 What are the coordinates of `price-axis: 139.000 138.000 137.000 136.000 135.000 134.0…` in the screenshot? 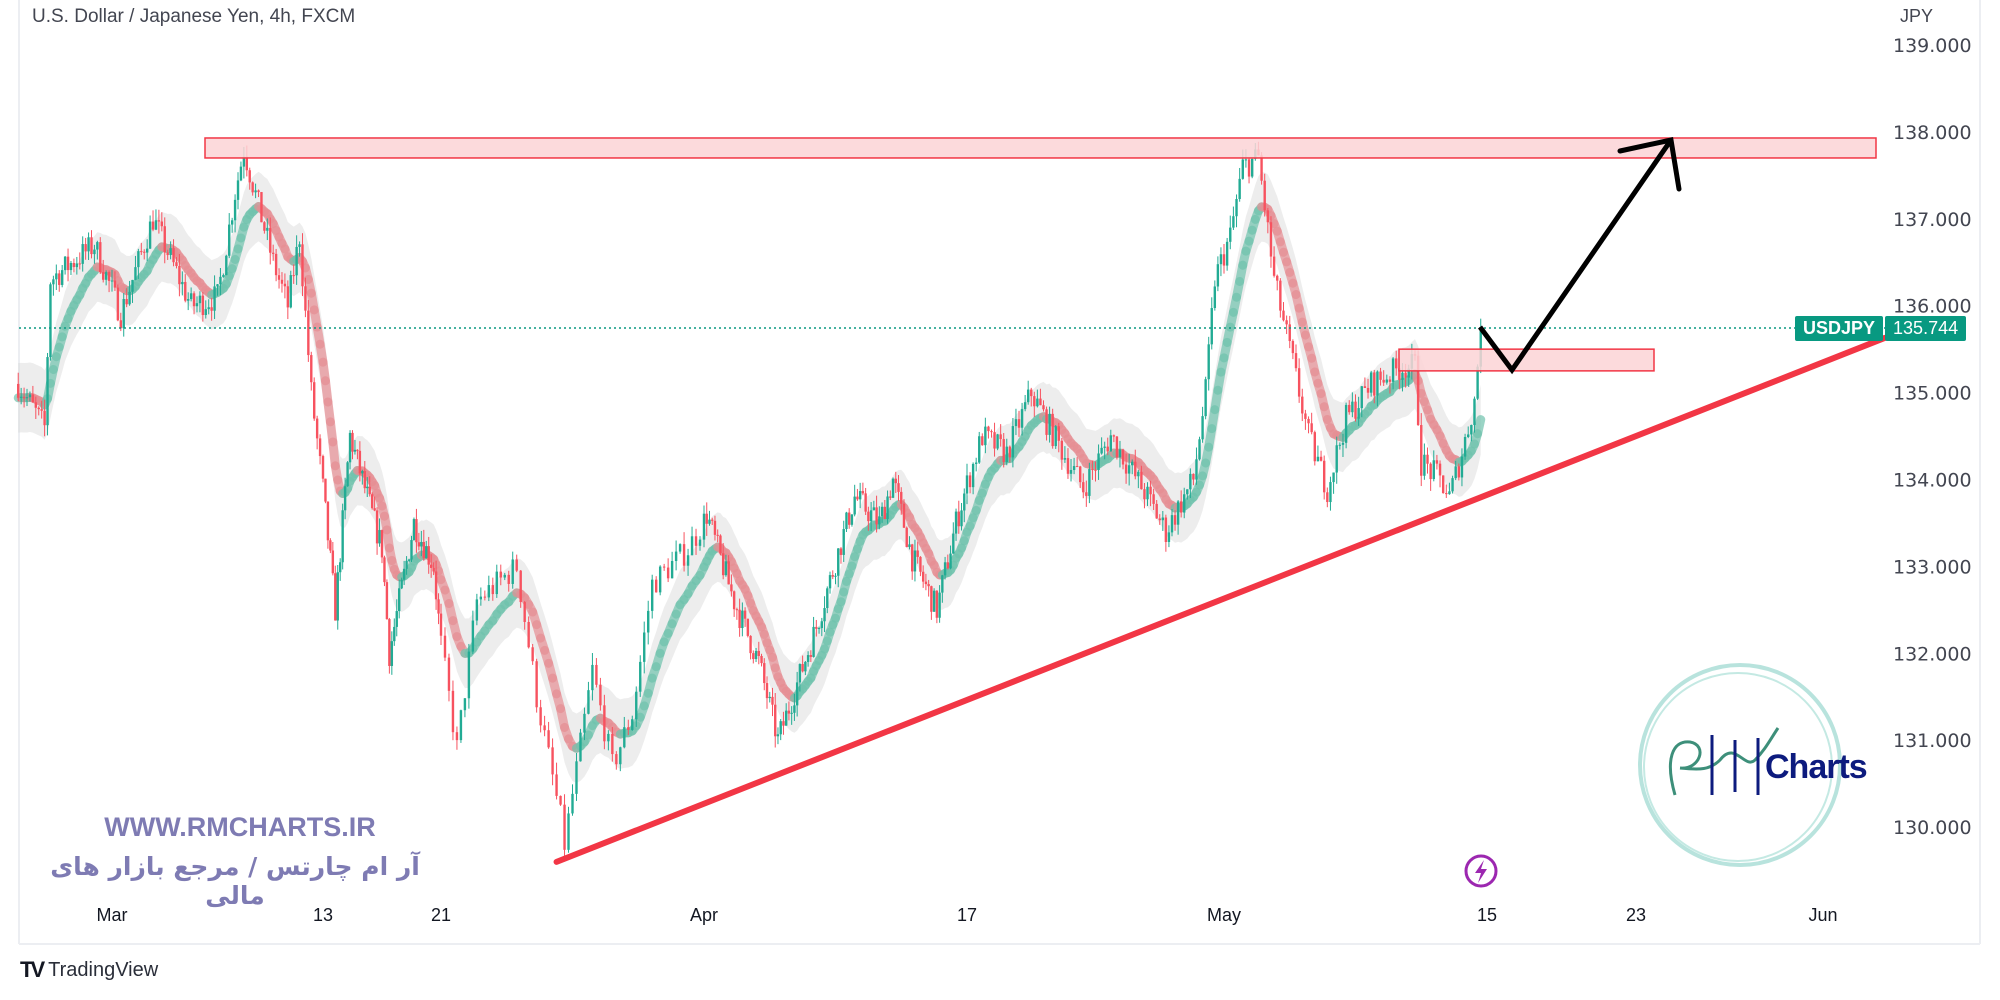 It's located at (1932, 437).